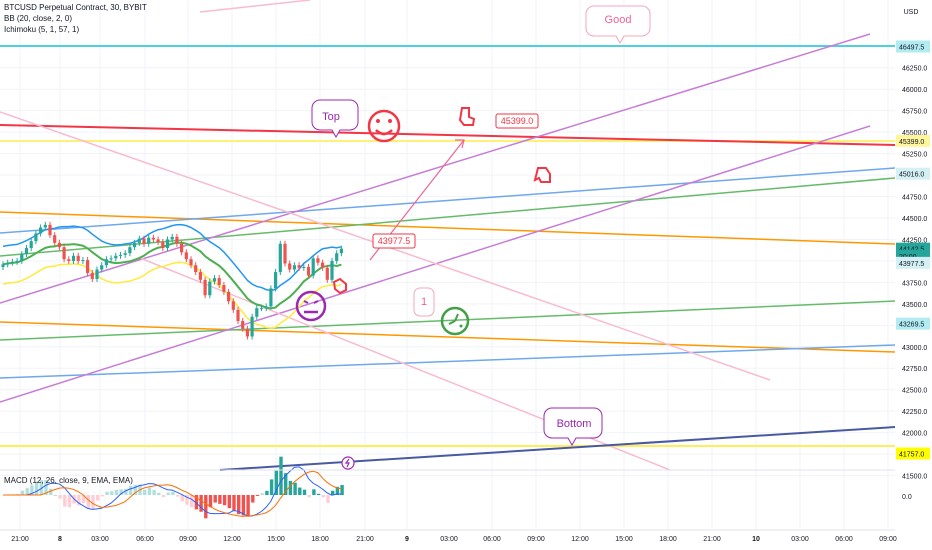 The height and width of the screenshot is (550, 932). Describe the element at coordinates (448, 228) in the screenshot. I see `orange-trendline` at that location.